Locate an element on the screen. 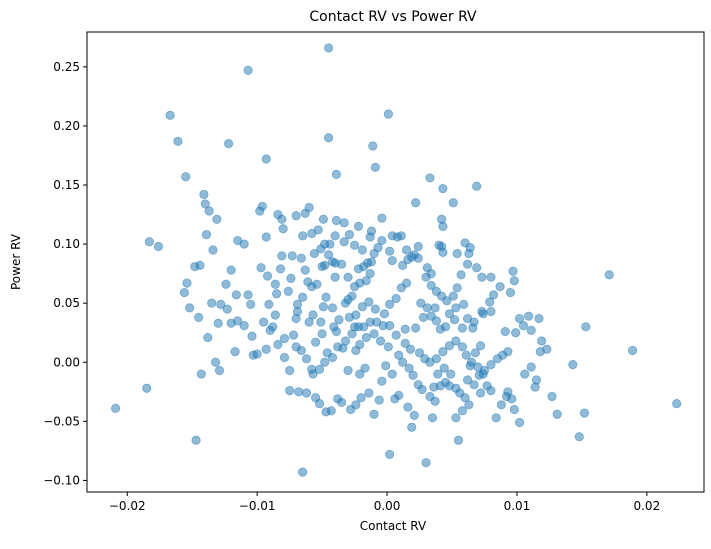 The width and height of the screenshot is (711, 549). x-axis-label: Contact RV is located at coordinates (393, 526).